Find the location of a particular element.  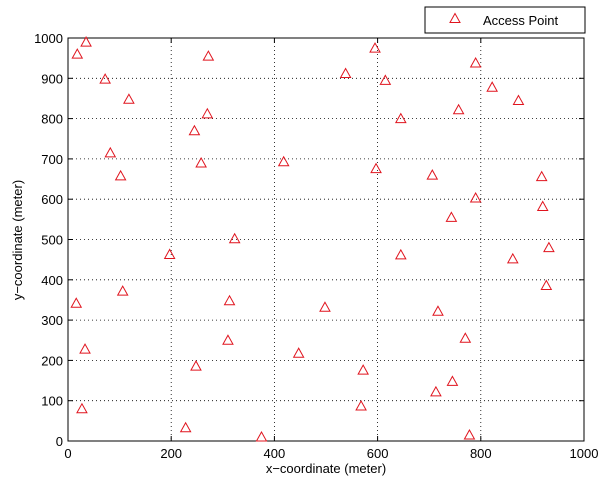

x-tick-label: 800 is located at coordinates (481, 453).